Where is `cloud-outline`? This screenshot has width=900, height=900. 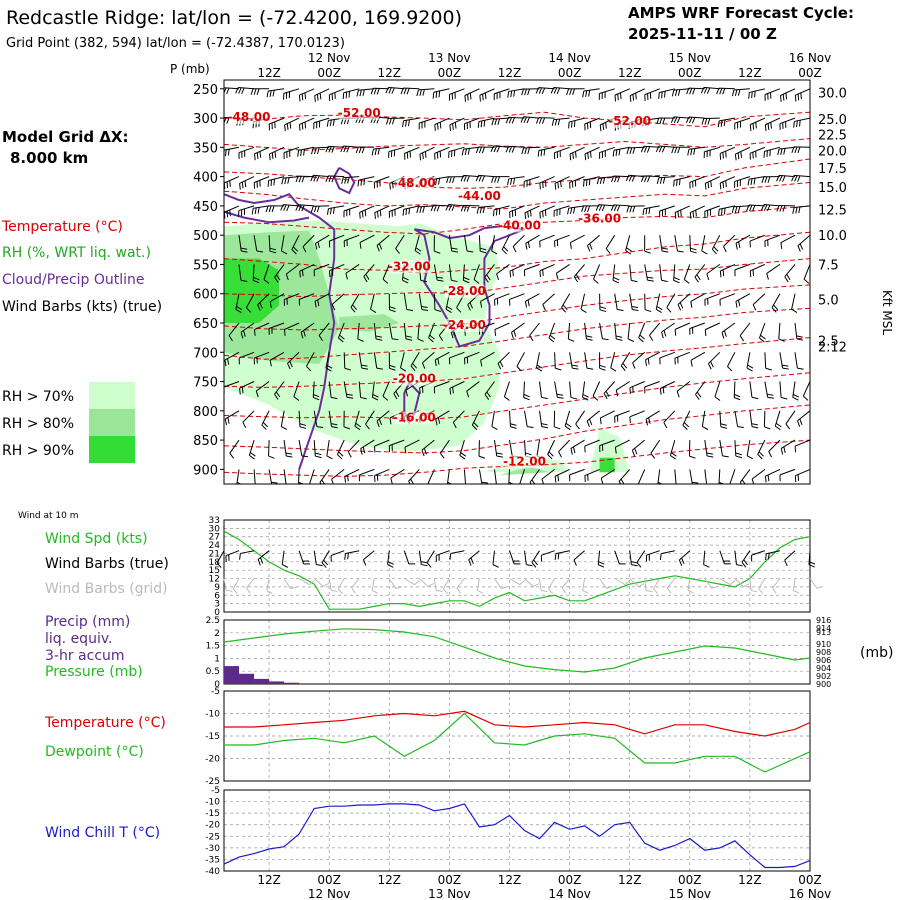 cloud-outline is located at coordinates (344, 180).